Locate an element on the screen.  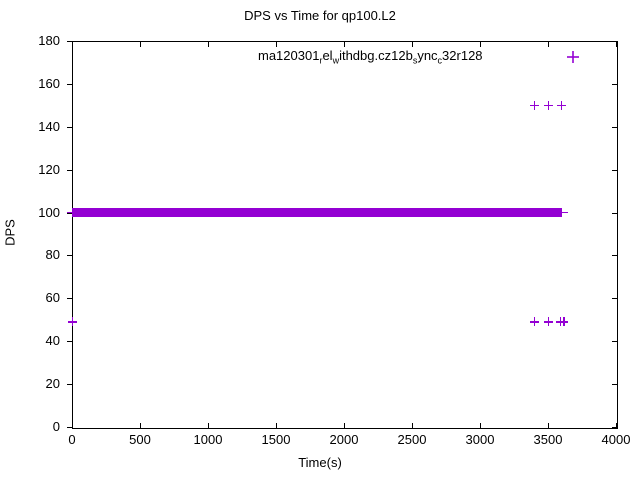
legend-key-plus-marker is located at coordinates (573, 57).